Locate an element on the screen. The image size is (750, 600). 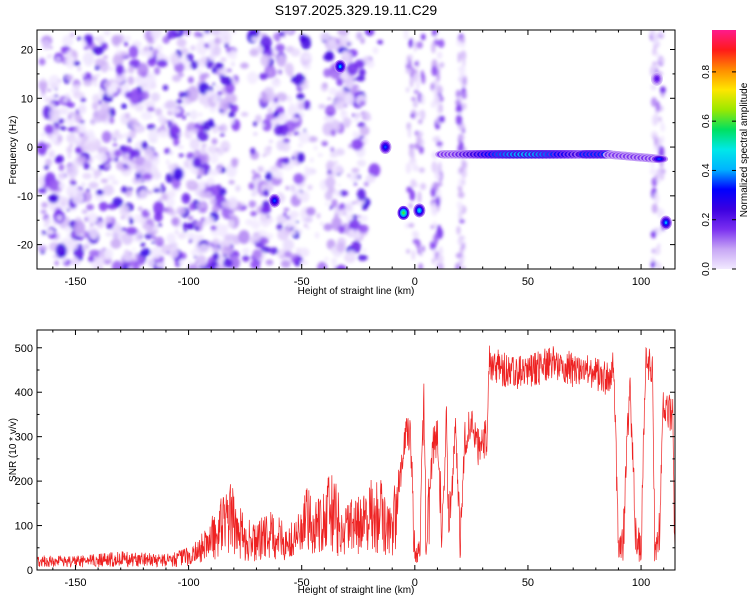
snr-x-tick-label: 50 is located at coordinates (528, 583).